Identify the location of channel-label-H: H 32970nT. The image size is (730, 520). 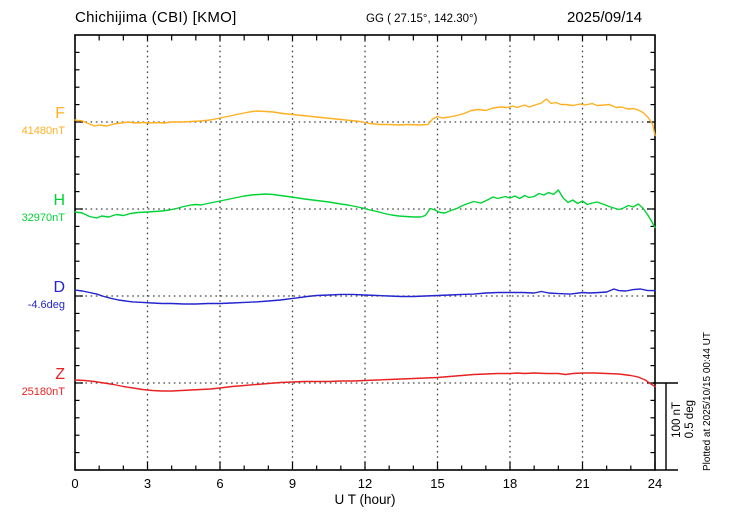
(32, 208).